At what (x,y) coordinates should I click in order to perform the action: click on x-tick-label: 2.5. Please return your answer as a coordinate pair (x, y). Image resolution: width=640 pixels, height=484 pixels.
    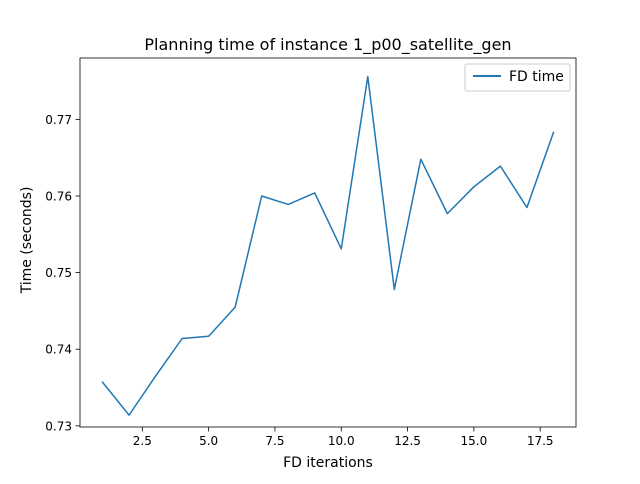
    Looking at the image, I should click on (142, 441).